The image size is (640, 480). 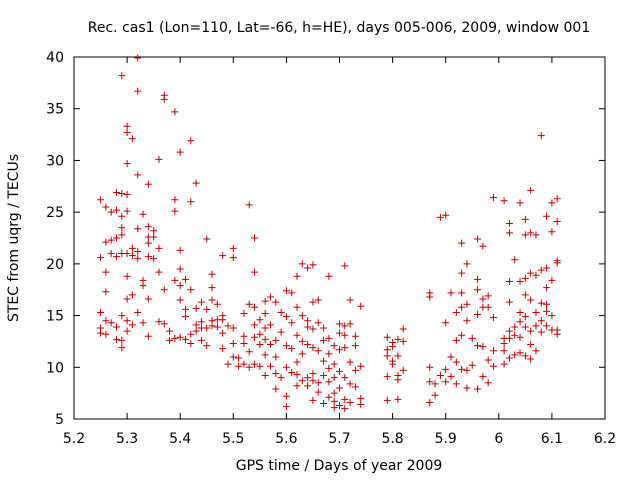 What do you see at coordinates (74, 439) in the screenshot?
I see `x-tick-label: 5.2` at bounding box center [74, 439].